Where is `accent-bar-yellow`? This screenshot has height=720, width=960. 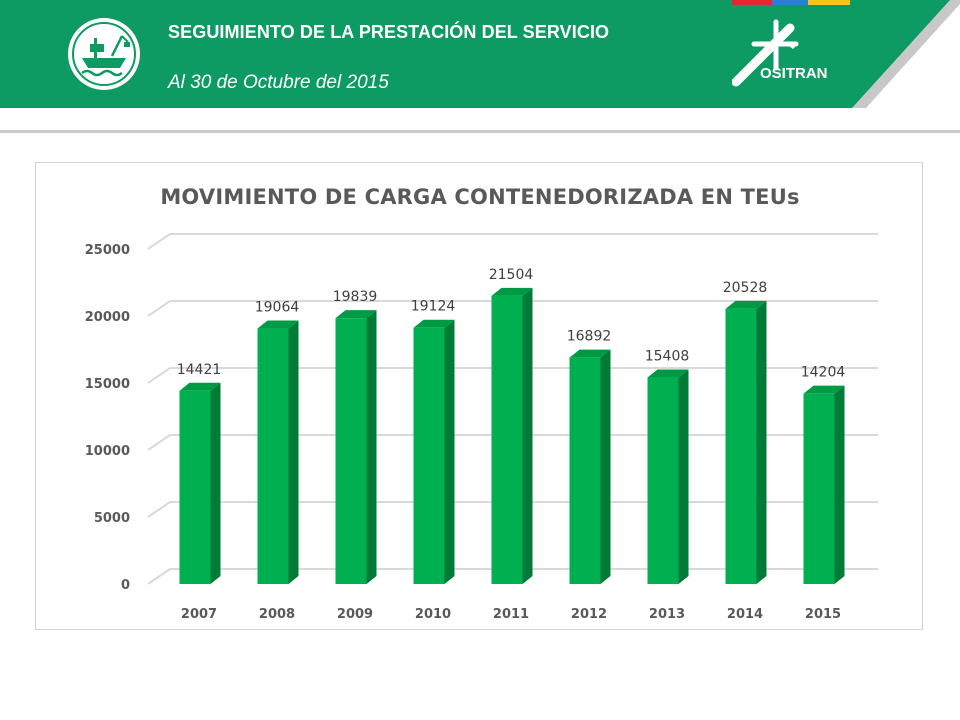
accent-bar-yellow is located at coordinates (829, 2).